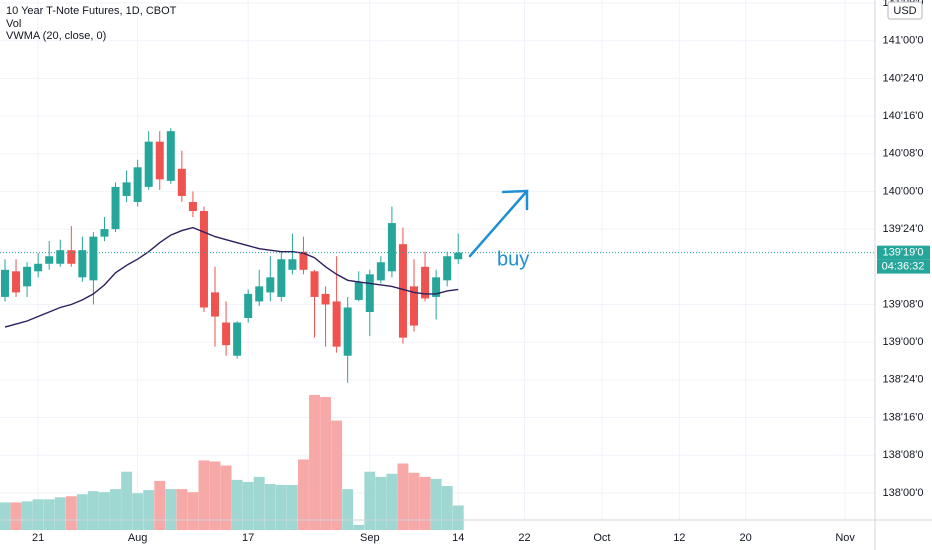 The width and height of the screenshot is (932, 550). I want to click on y-tick-label: 138'16'0, so click(903, 417).